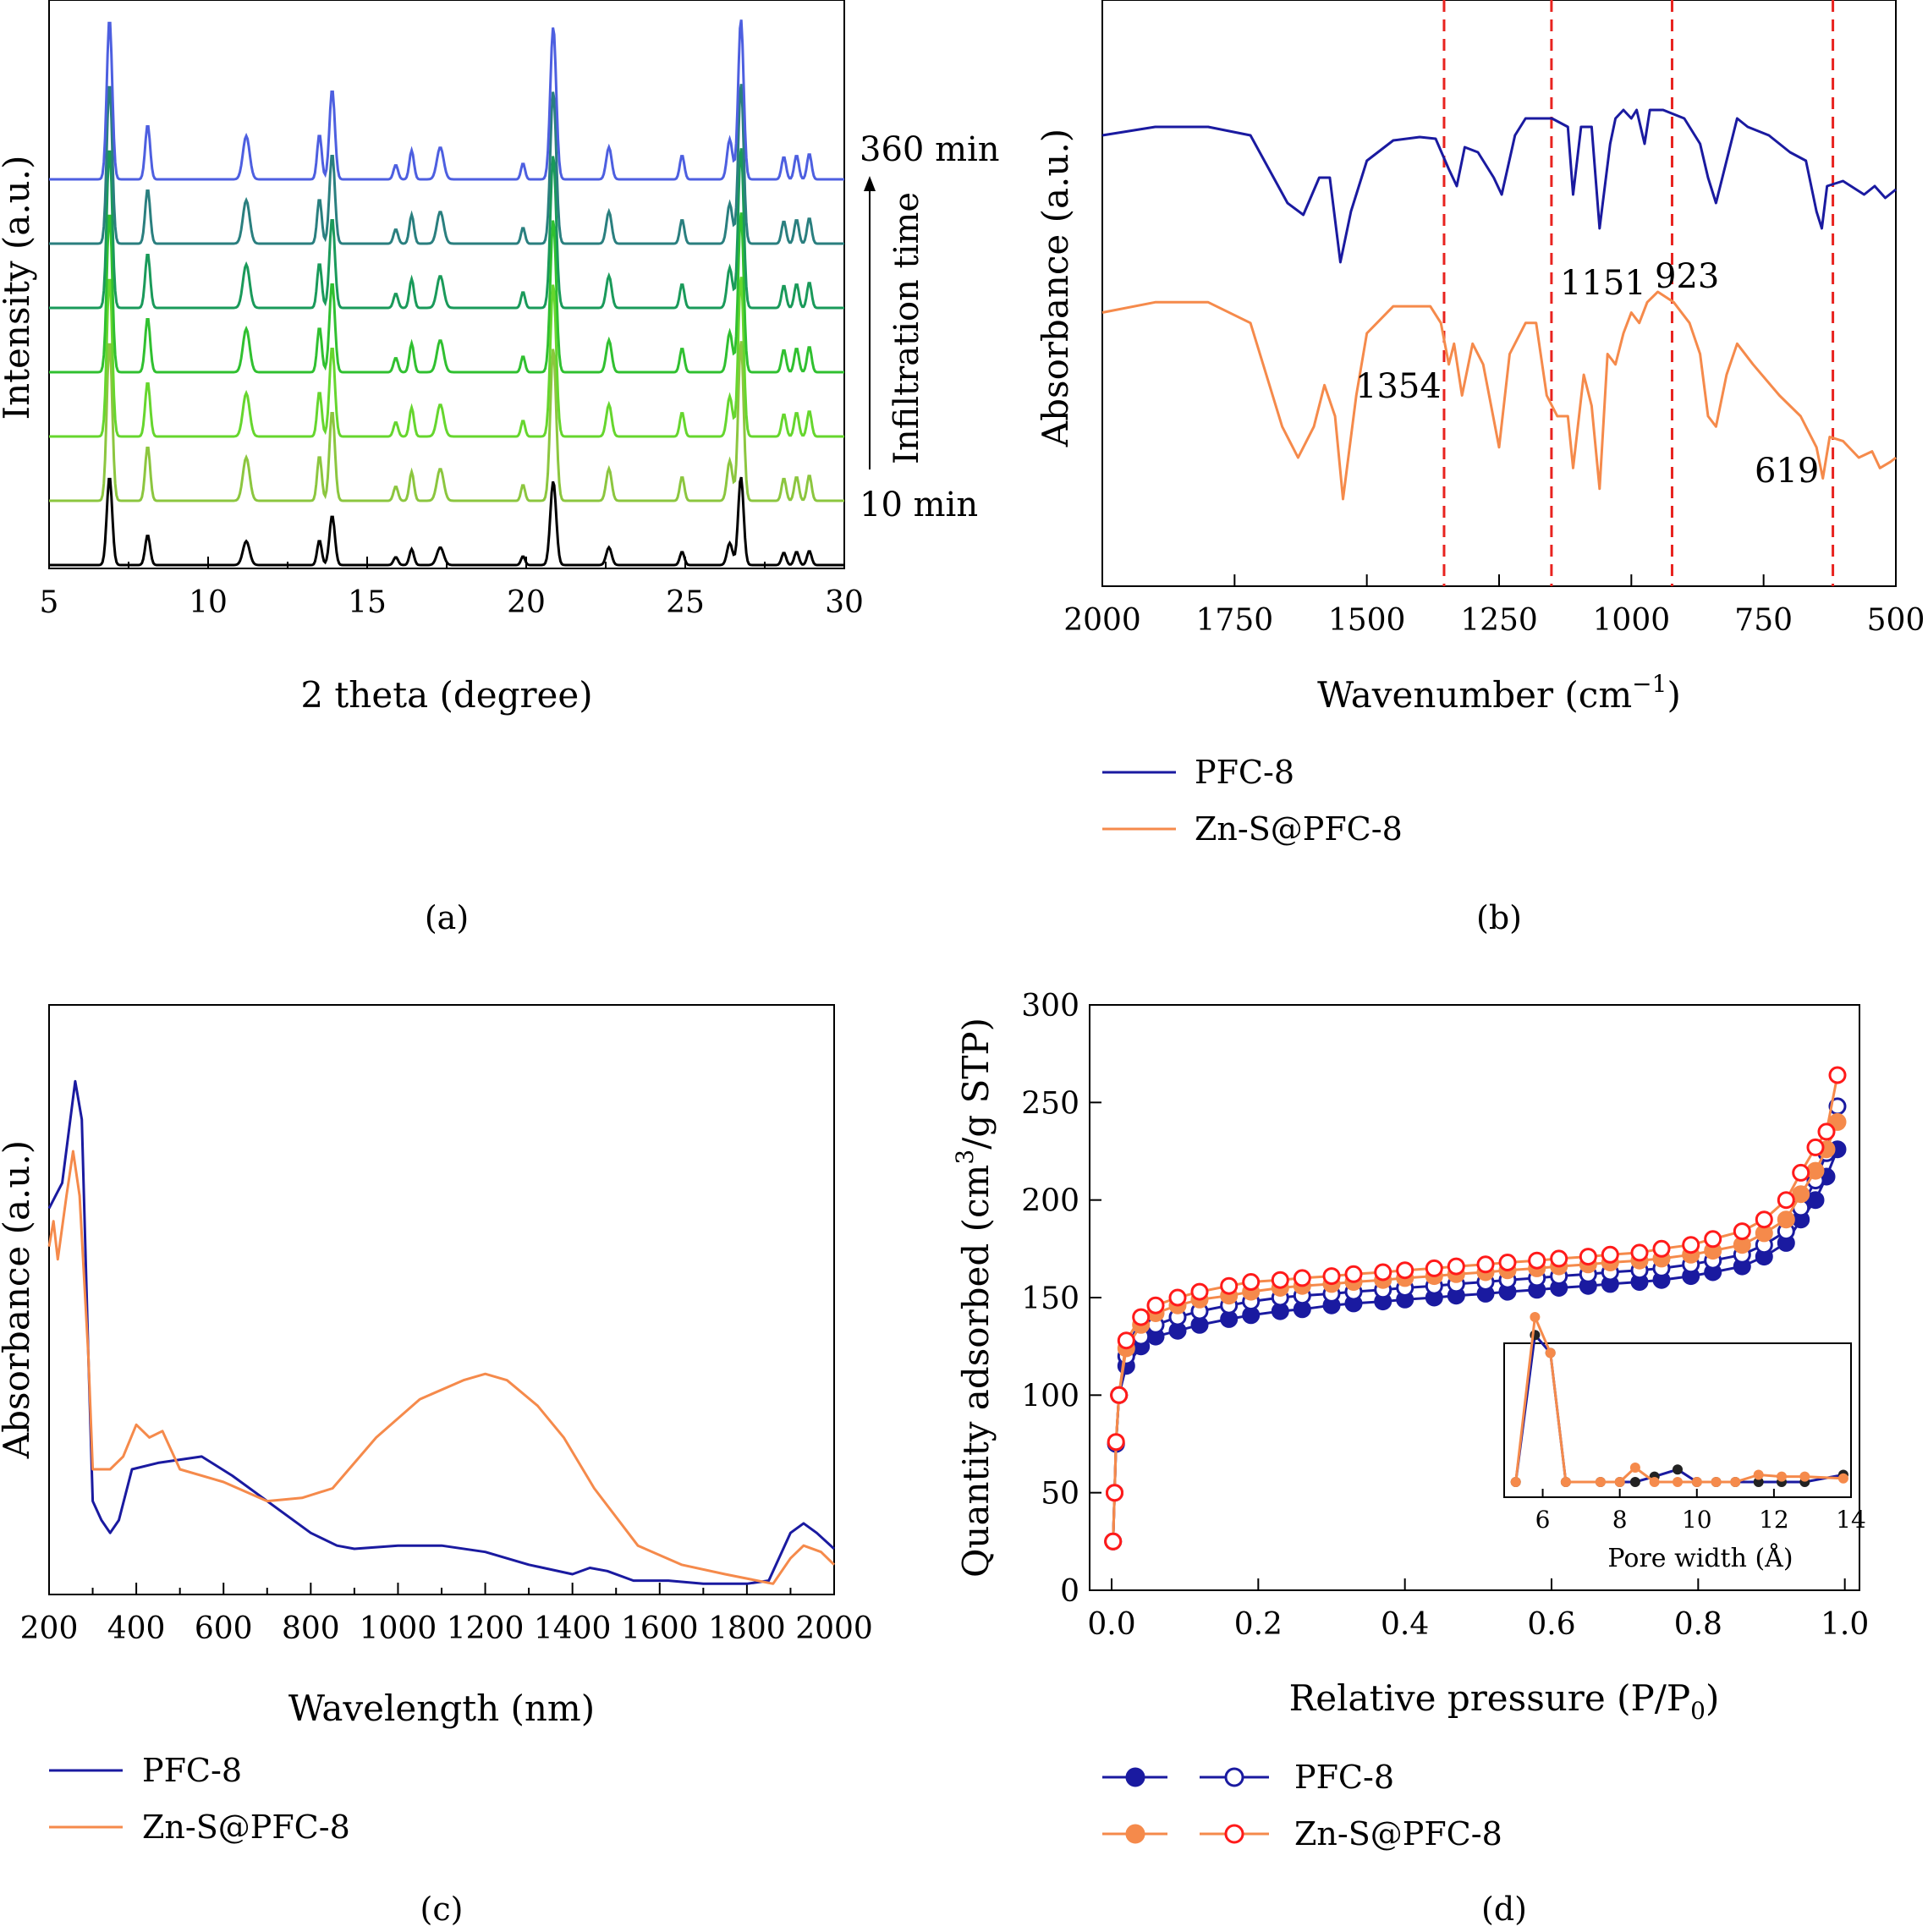 This screenshot has height=1932, width=1928. I want to click on panel-c-legend-label-zns: Zn-S@PFC-8, so click(246, 1827).